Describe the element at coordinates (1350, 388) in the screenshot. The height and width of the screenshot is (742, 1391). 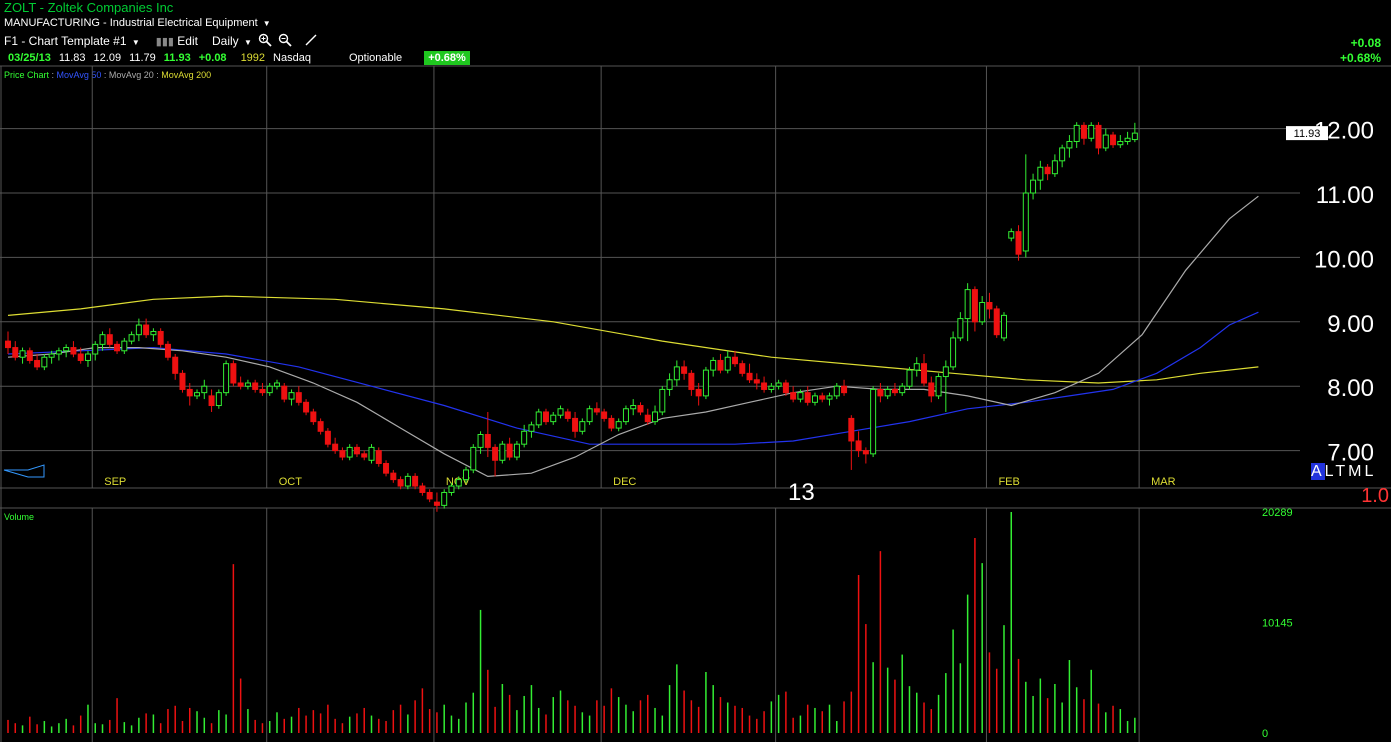
I see `y-tick-label: 8.00` at that location.